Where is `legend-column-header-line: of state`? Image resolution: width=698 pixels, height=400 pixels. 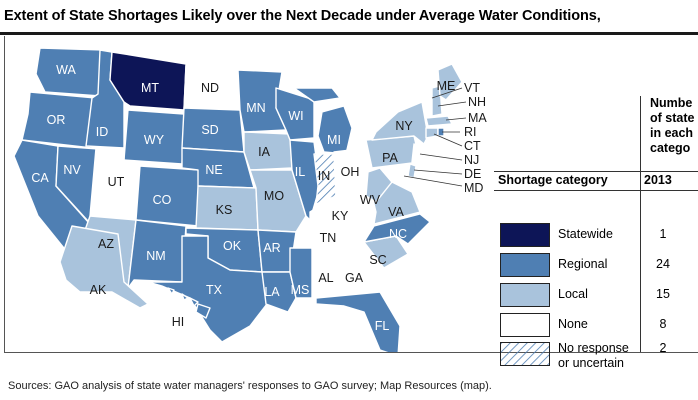
legend-column-header-line: of state is located at coordinates (672, 118).